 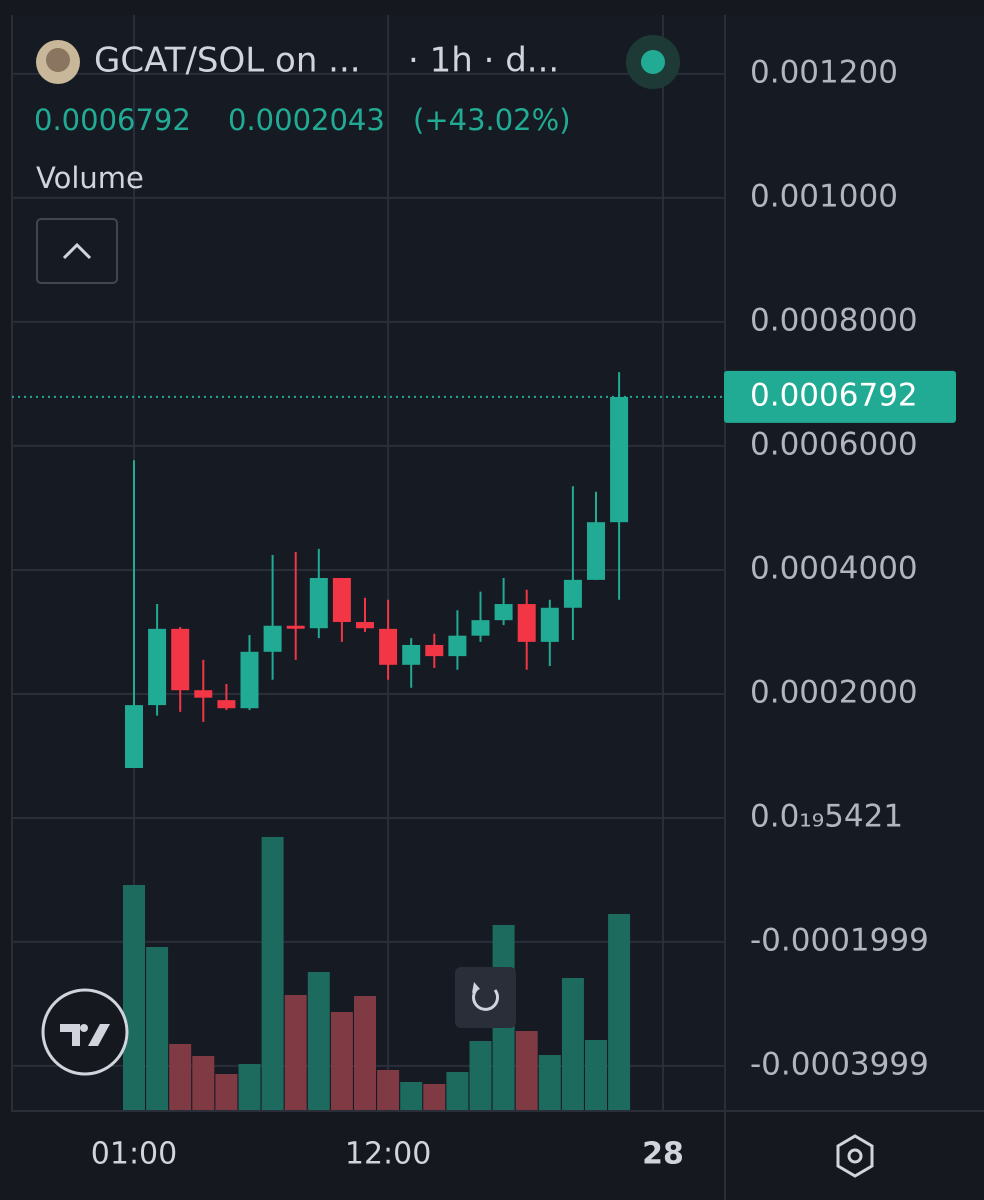 I want to click on y-tick-label: -0.0003999, so click(x=839, y=1064).